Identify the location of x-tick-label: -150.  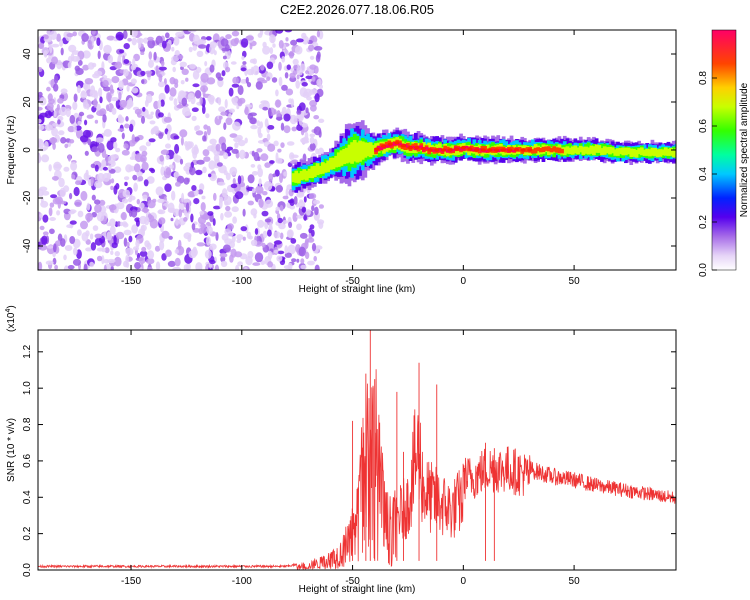
(131, 581).